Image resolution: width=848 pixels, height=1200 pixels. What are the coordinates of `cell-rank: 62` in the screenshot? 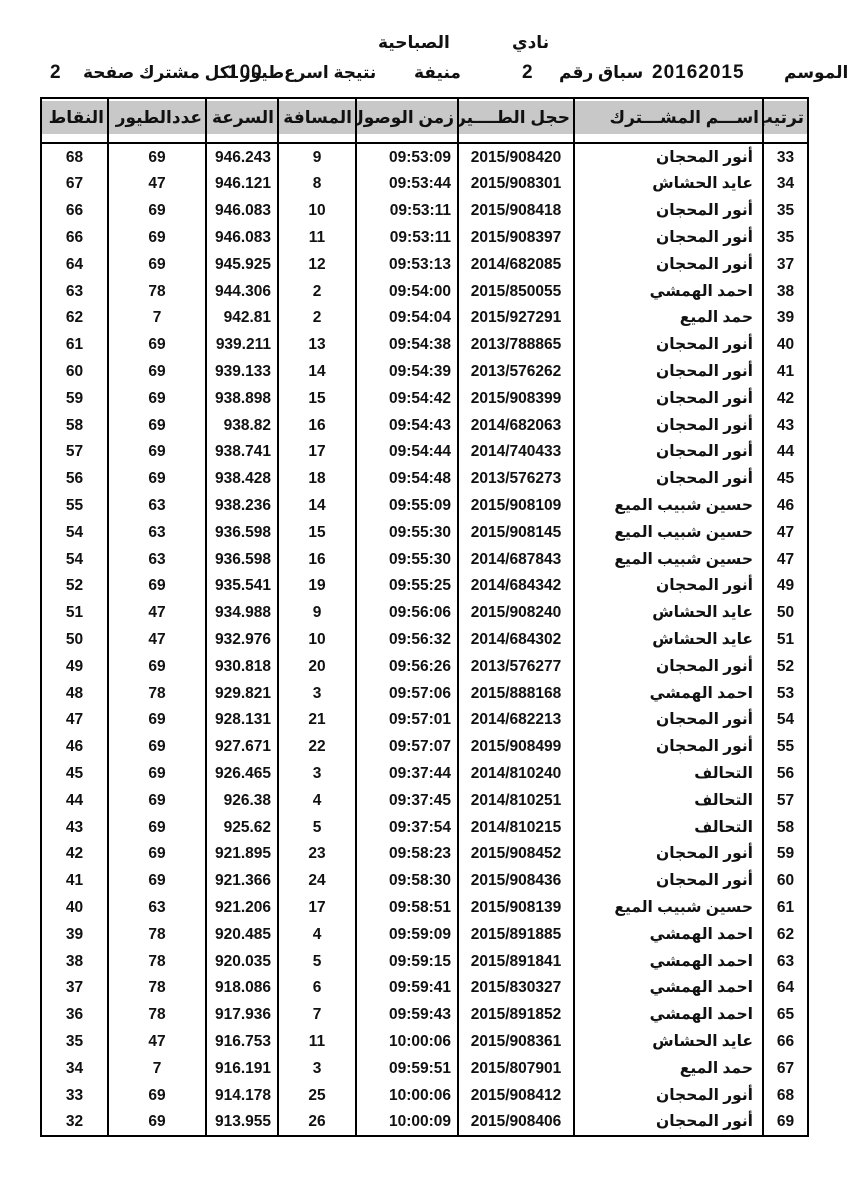 It's located at (785, 934).